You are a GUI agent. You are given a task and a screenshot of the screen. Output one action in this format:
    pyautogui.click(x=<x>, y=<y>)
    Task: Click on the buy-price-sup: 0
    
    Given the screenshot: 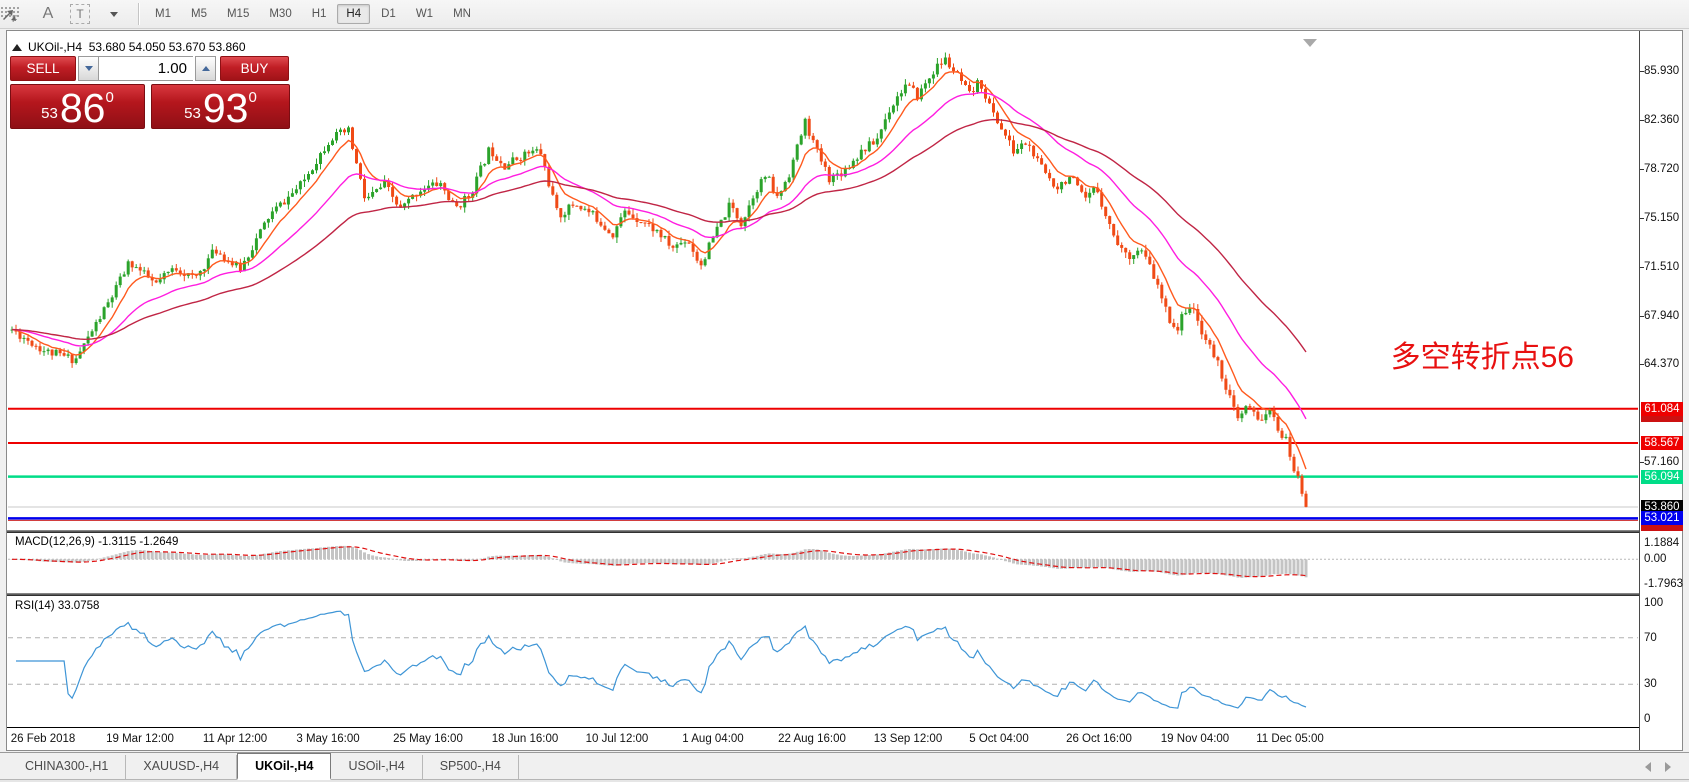 What is the action you would take?
    pyautogui.click(x=252, y=97)
    